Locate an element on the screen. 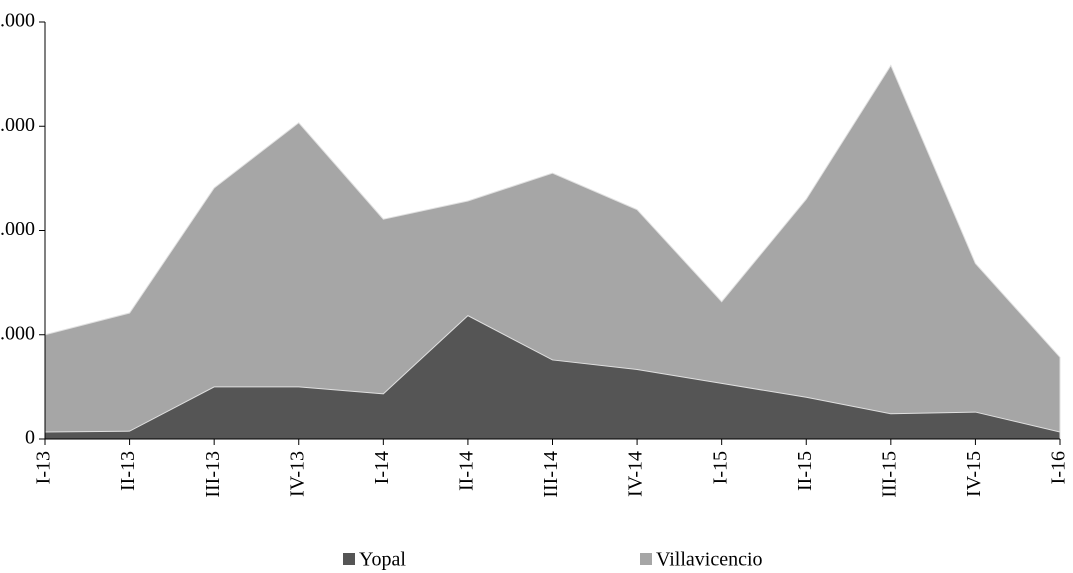 This screenshot has height=573, width=1073. legend-label: Yopal is located at coordinates (382, 560).